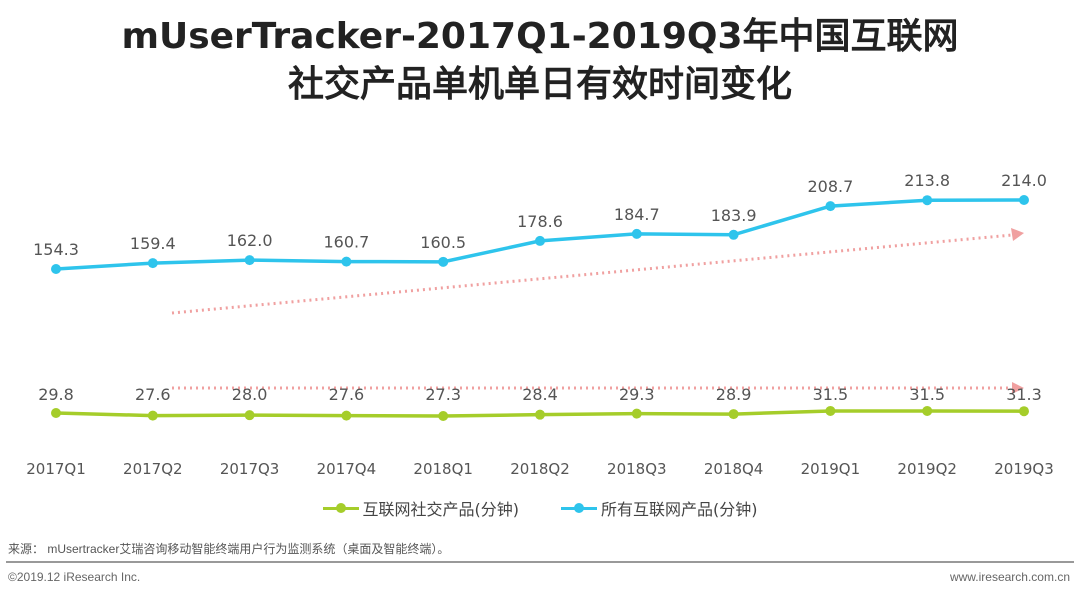 The width and height of the screenshot is (1080, 596). I want to click on data-label: 160.5, so click(443, 242).